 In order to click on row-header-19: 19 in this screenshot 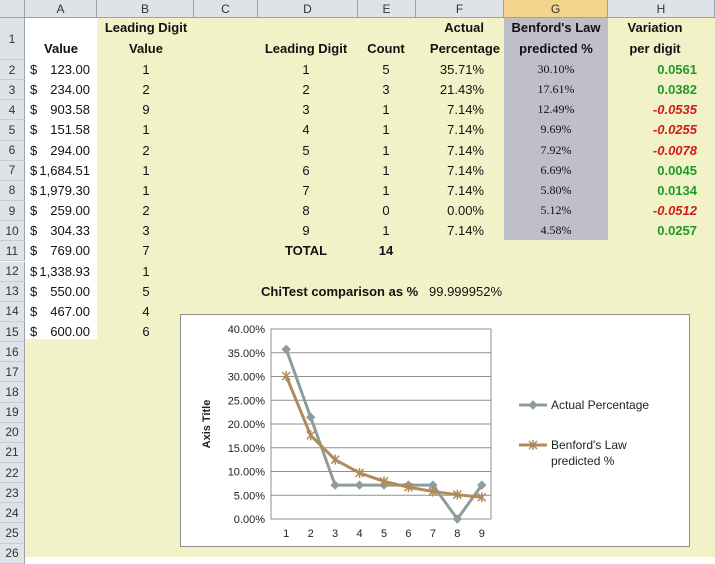, I will do `click(12, 412)`.